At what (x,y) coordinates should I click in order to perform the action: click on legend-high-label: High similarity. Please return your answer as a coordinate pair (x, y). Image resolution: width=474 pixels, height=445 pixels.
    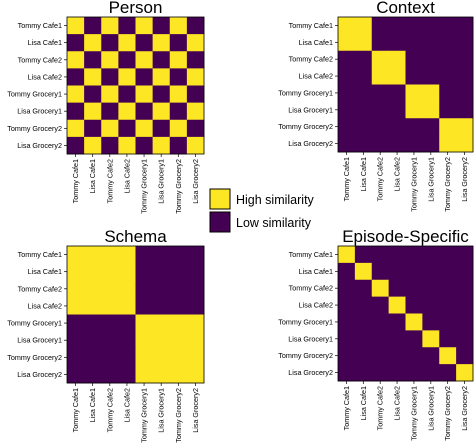
    Looking at the image, I should click on (275, 200).